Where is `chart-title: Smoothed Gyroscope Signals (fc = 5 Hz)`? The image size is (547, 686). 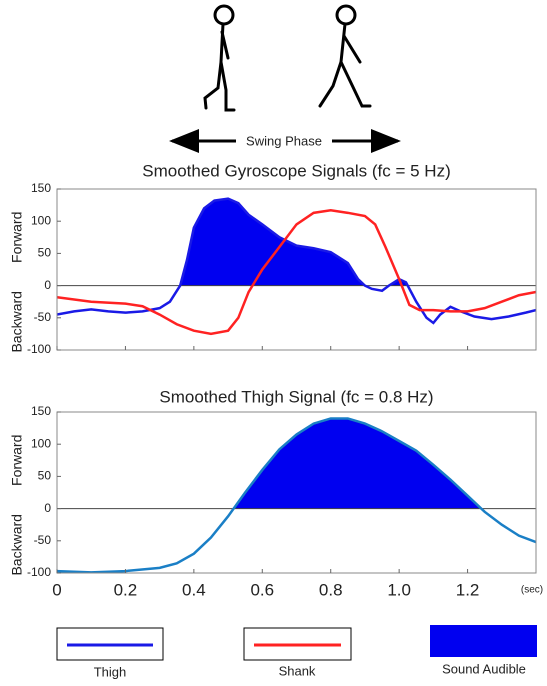
chart-title: Smoothed Gyroscope Signals (fc = 5 Hz) is located at coordinates (296, 170).